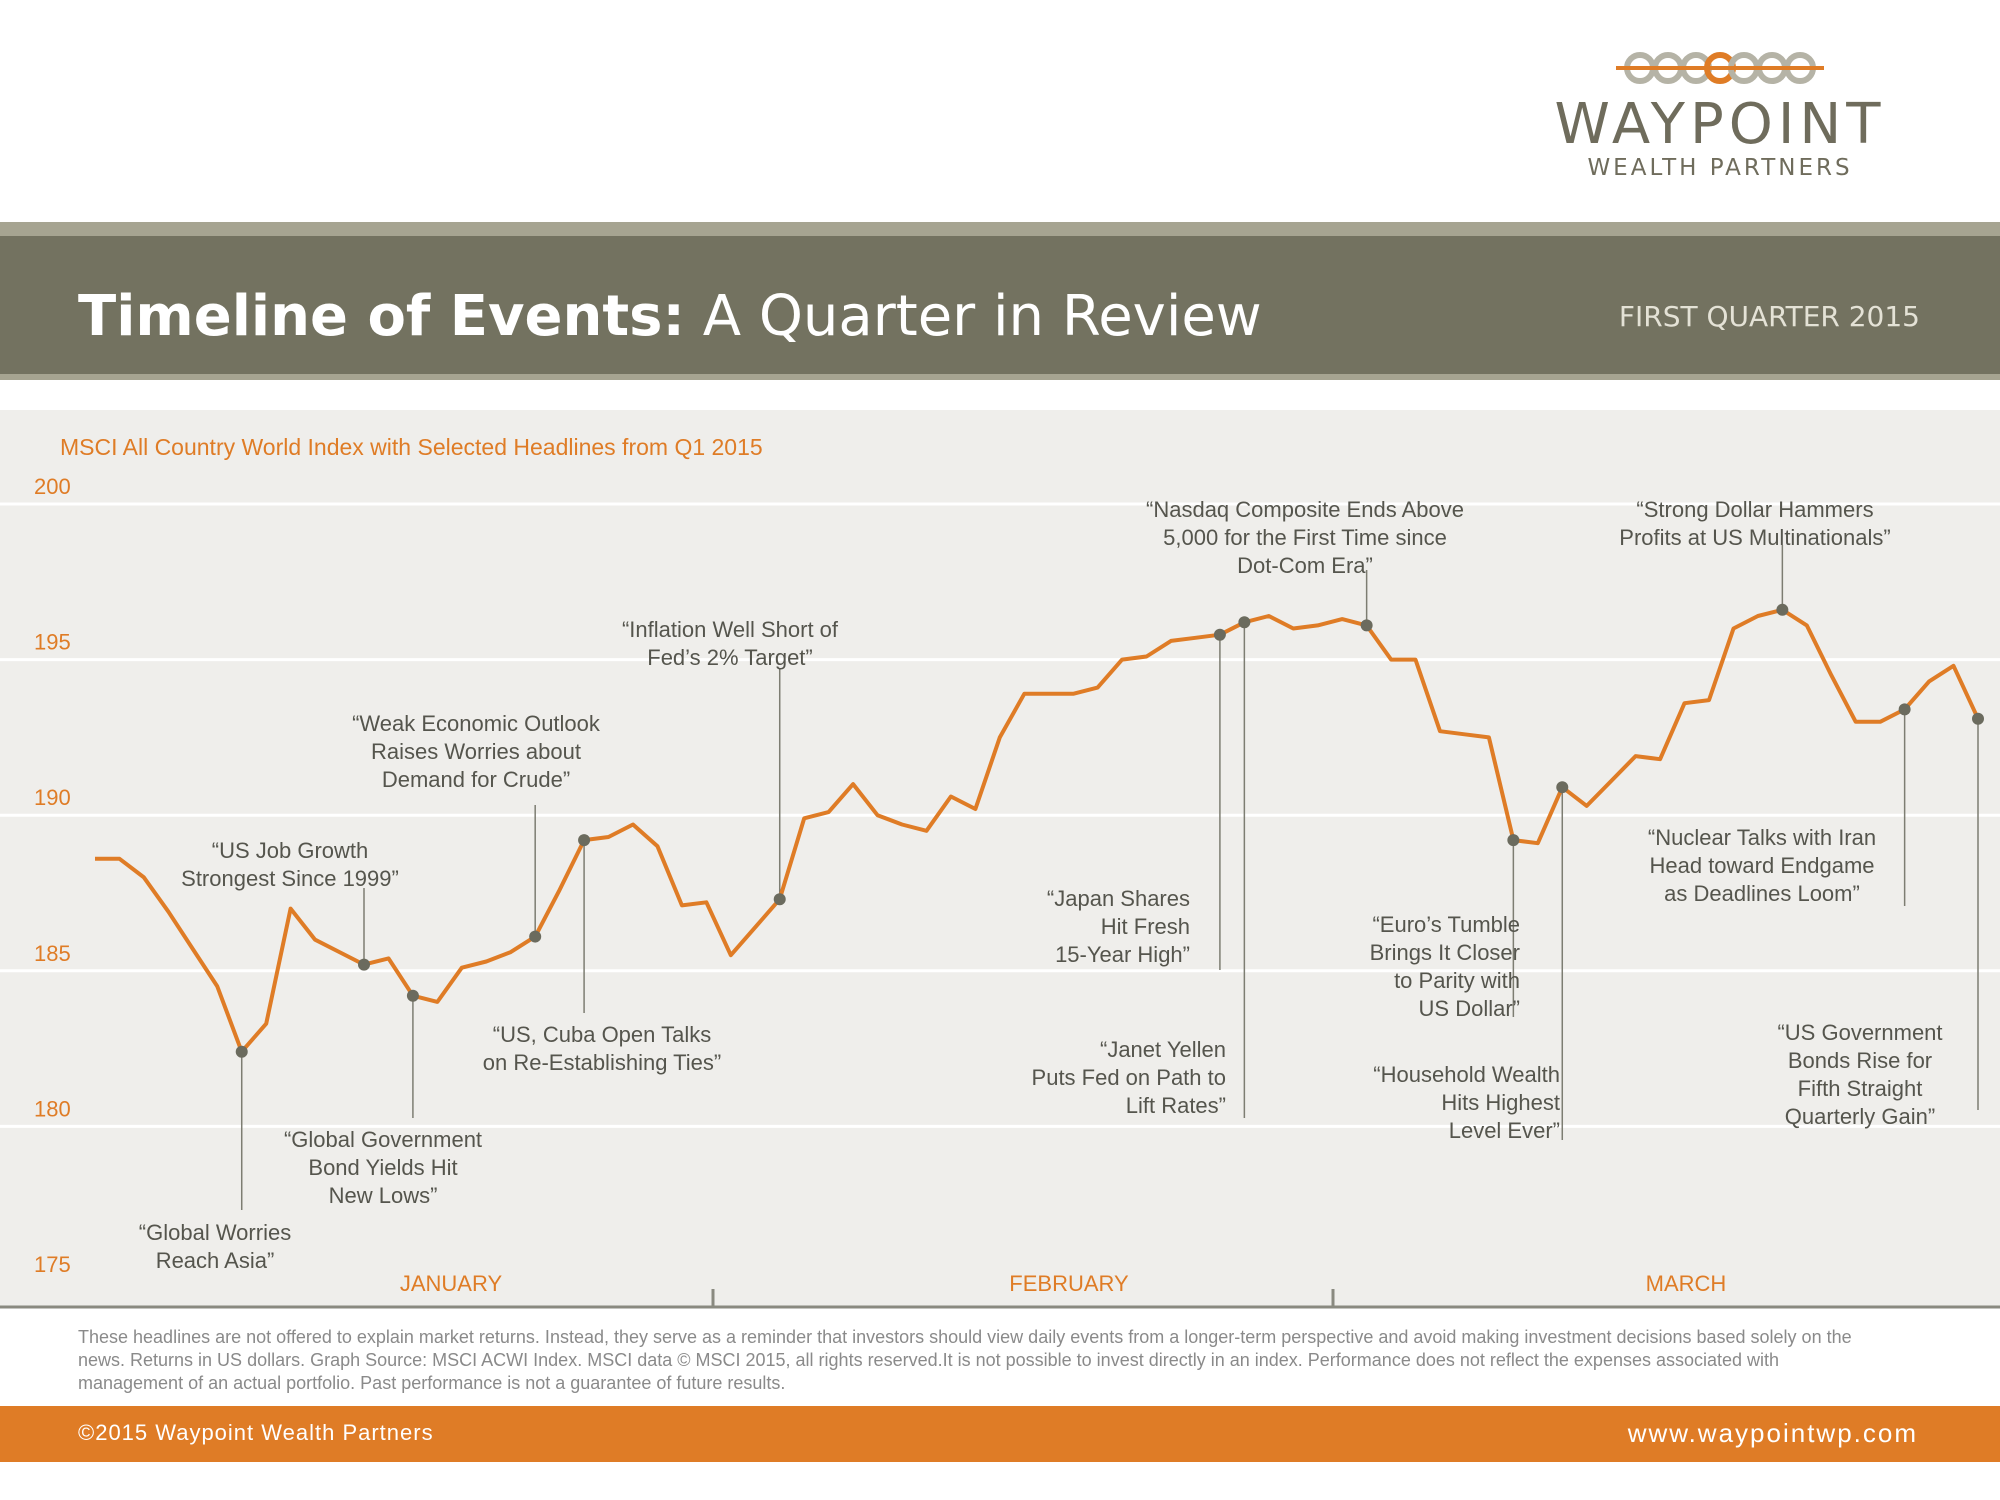  What do you see at coordinates (1500, 1102) in the screenshot?
I see `headline-label: Hits Highest` at bounding box center [1500, 1102].